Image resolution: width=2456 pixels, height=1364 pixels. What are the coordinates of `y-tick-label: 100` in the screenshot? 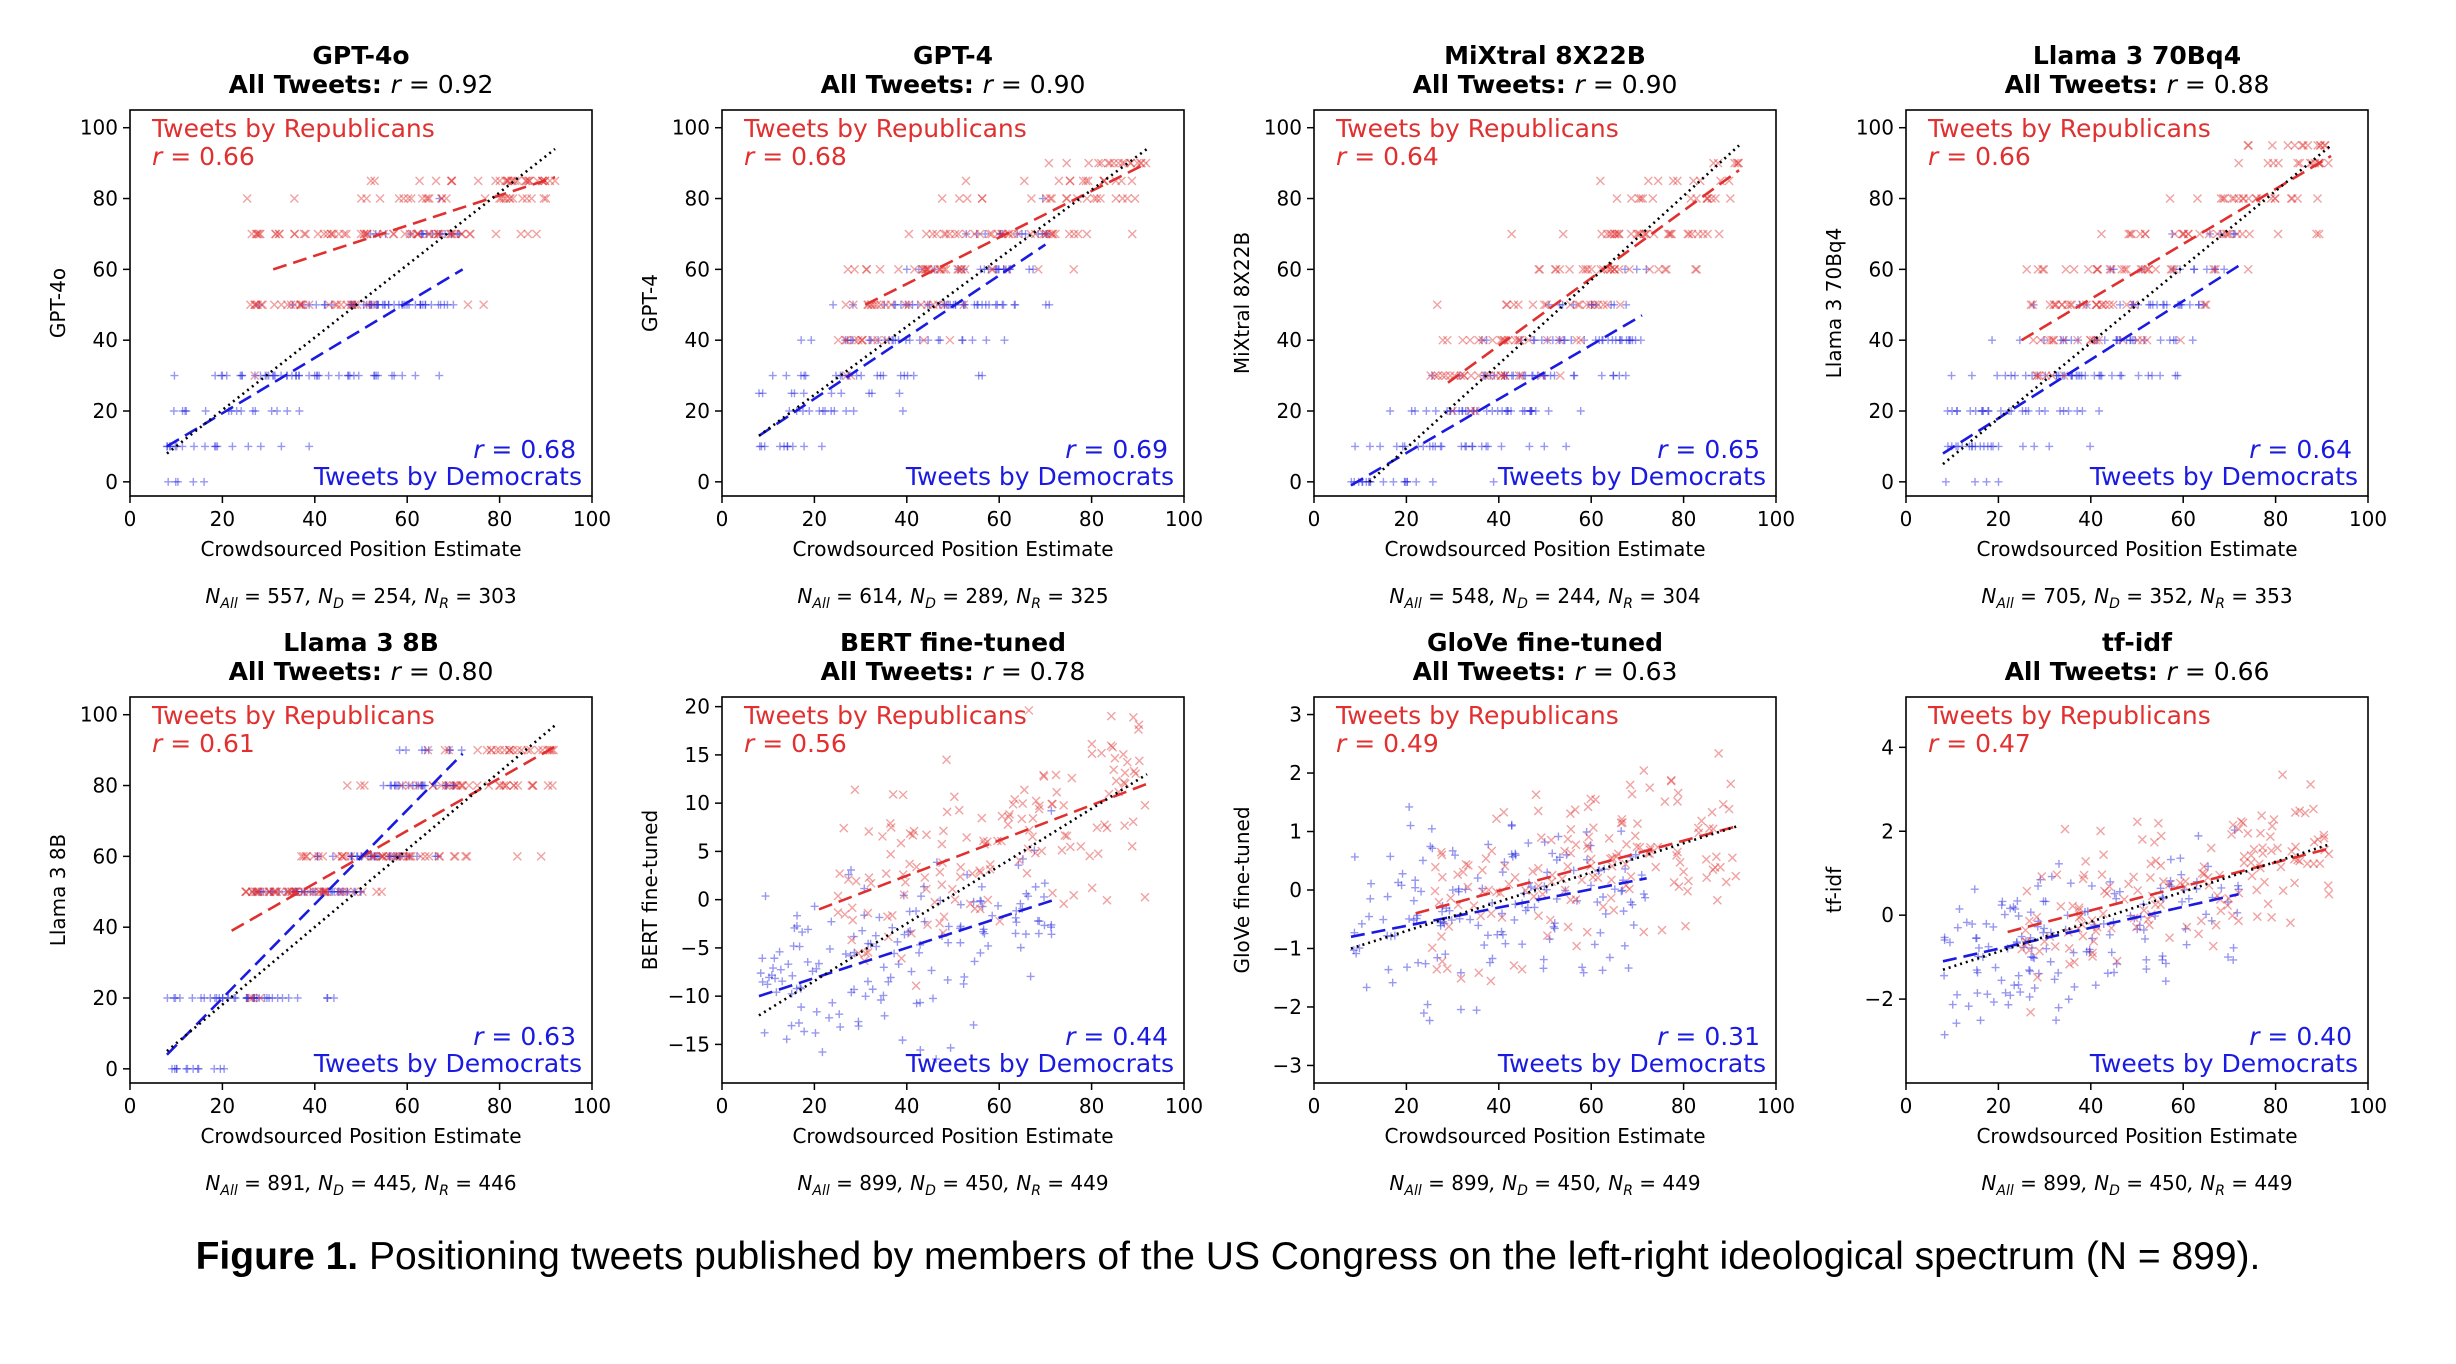 It's located at (691, 128).